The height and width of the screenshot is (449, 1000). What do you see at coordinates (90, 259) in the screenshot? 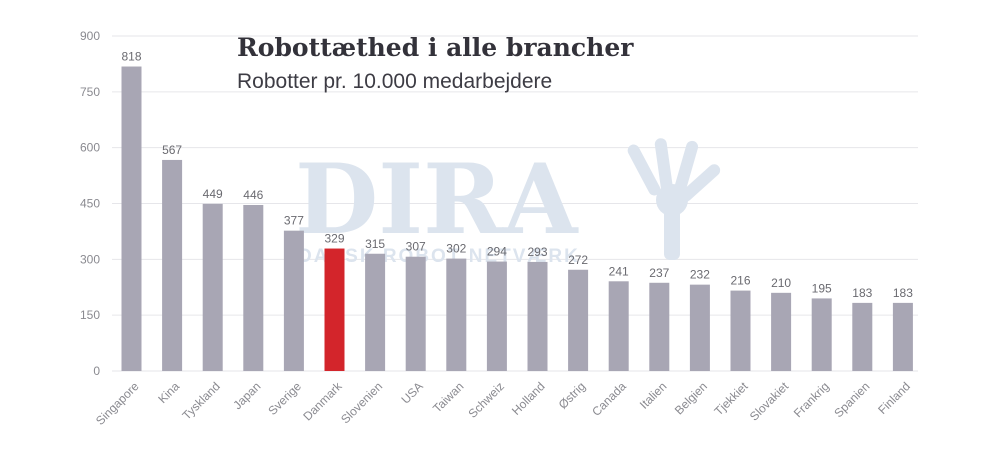
I see `y-tick-label: 300` at bounding box center [90, 259].